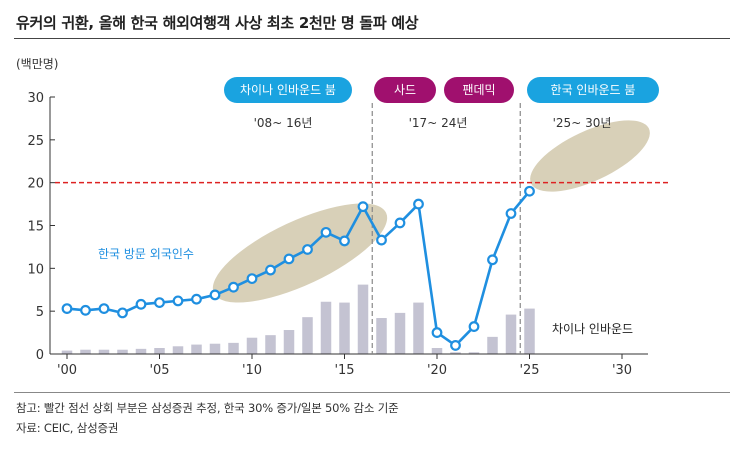 The height and width of the screenshot is (458, 745). What do you see at coordinates (146, 254) in the screenshot?
I see `line-series-label: 한국 방문 외국인수` at bounding box center [146, 254].